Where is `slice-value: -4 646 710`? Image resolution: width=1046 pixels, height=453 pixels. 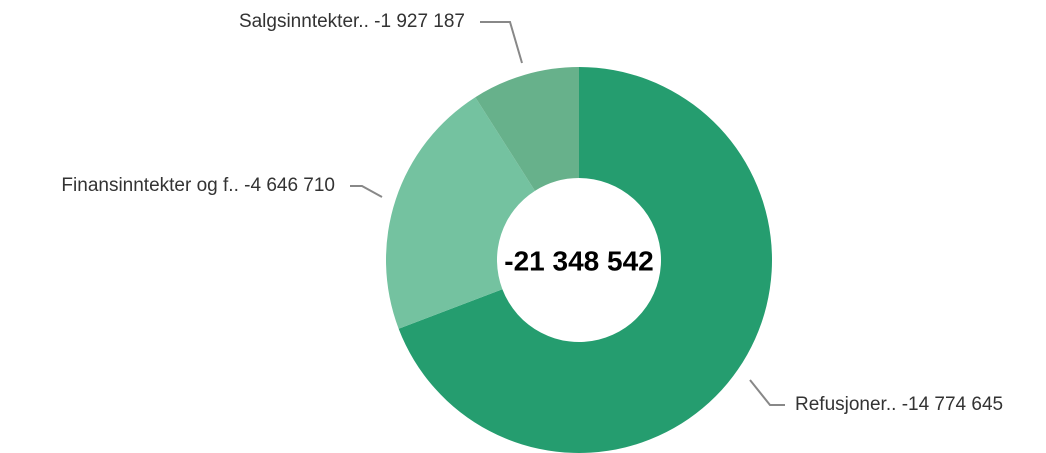 slice-value: -4 646 710 is located at coordinates (289, 185).